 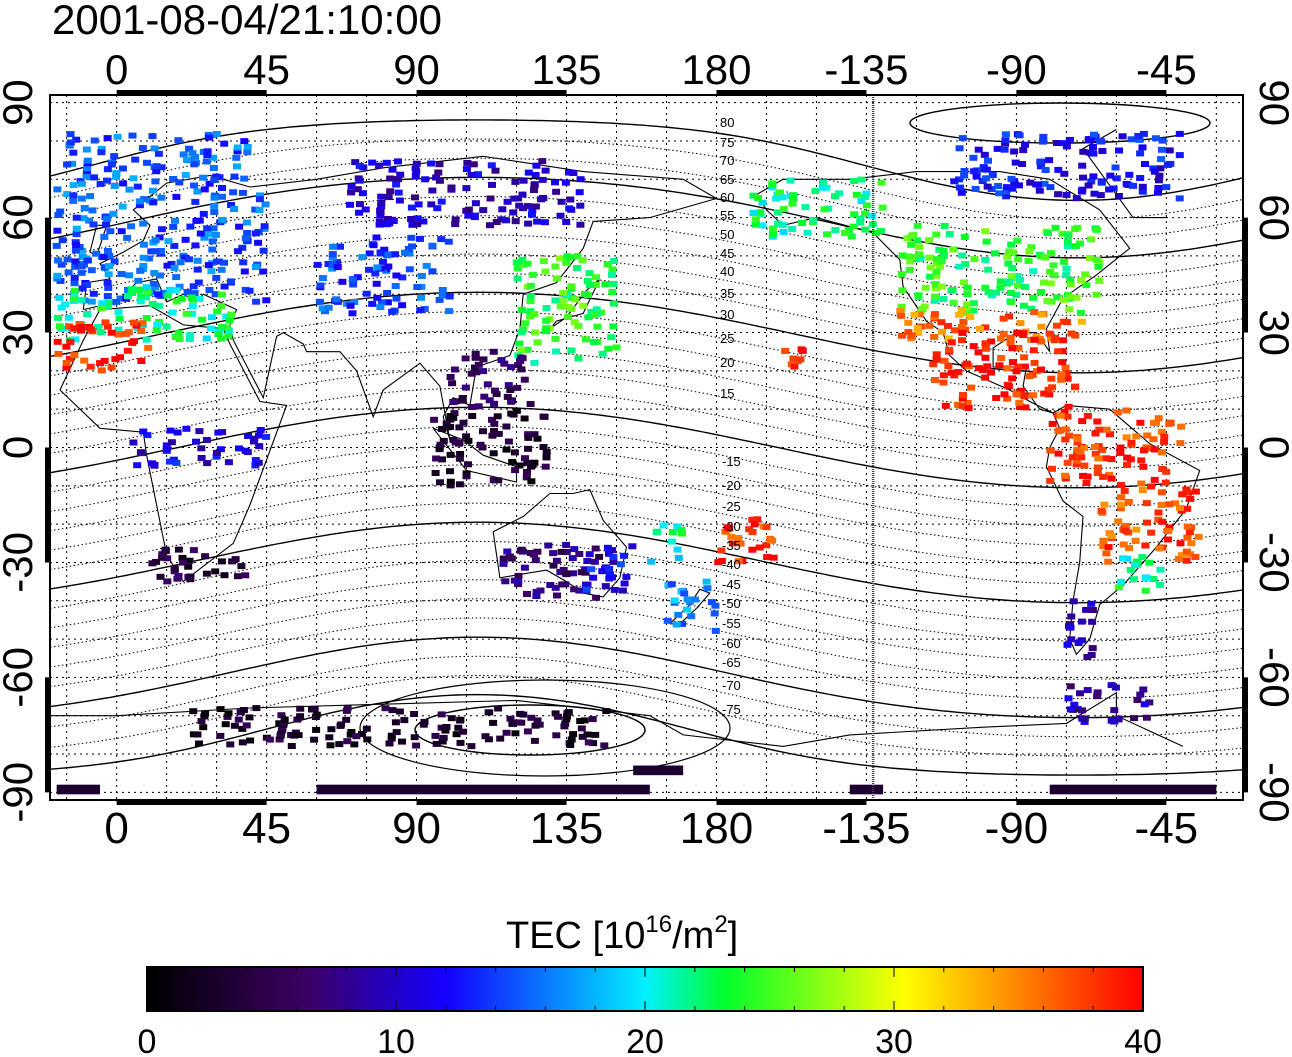 I want to click on tec-pixel-iberia-africa-north, so click(x=127, y=350).